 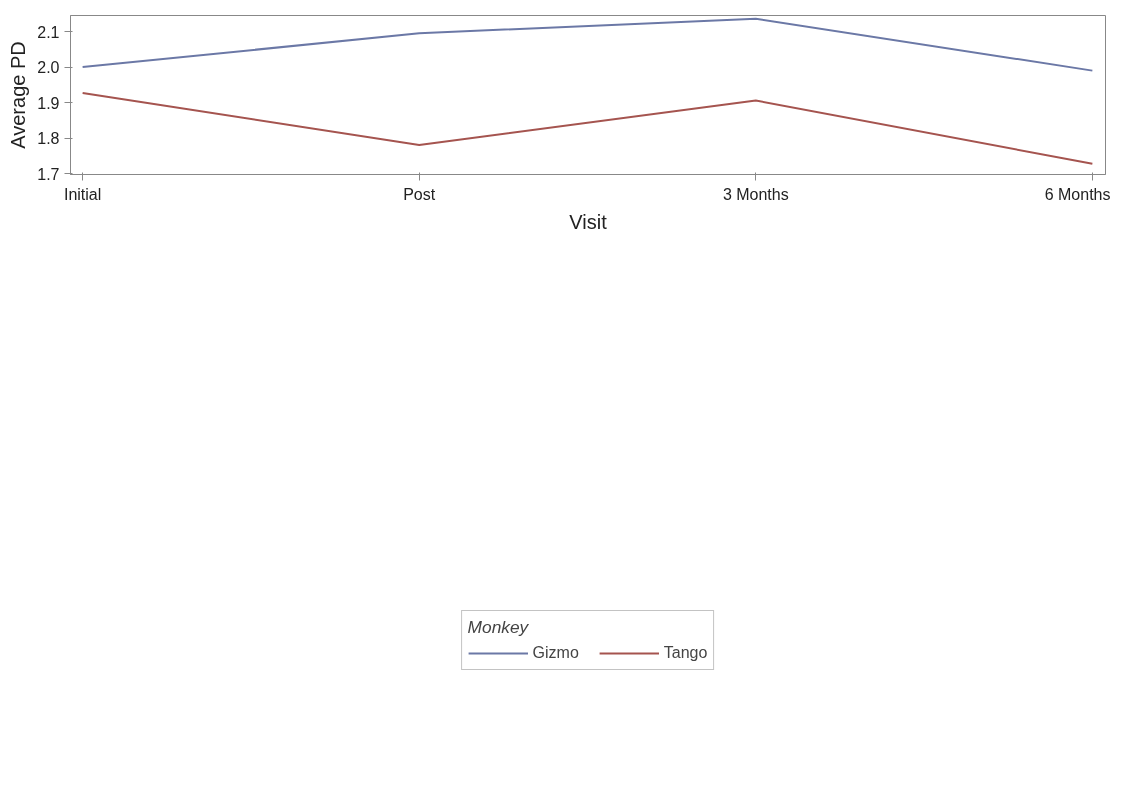 I want to click on y-axis-title: Average PD, so click(x=18, y=95).